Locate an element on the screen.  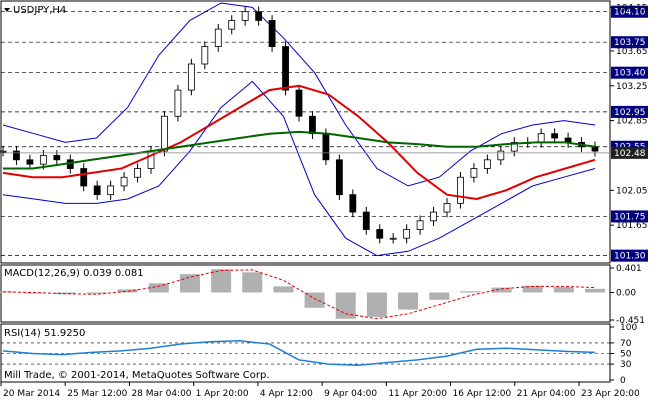
macd-tick-label: -0.451 is located at coordinates (630, 321).